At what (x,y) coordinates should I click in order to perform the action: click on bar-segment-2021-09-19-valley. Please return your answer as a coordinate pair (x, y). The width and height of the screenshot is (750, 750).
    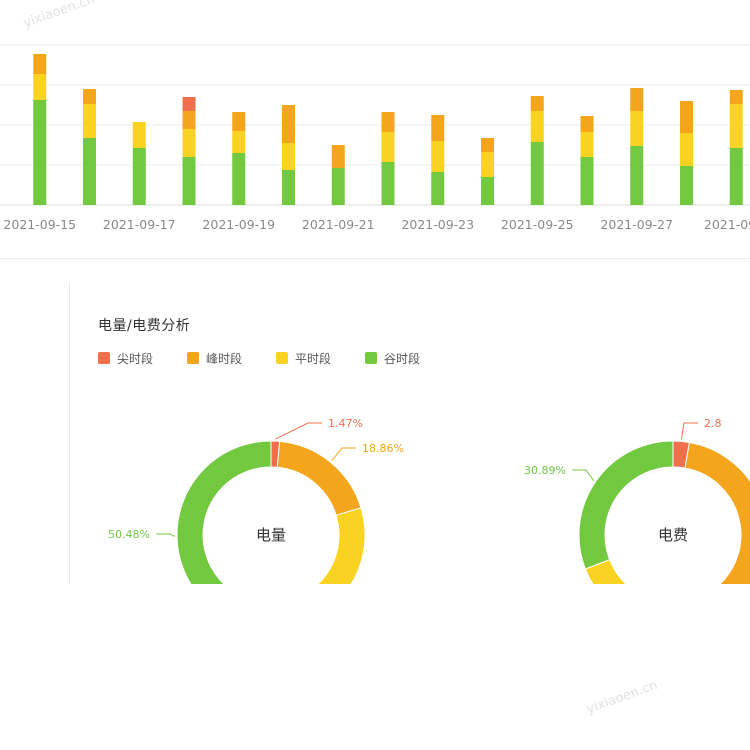
    Looking at the image, I should click on (239, 179).